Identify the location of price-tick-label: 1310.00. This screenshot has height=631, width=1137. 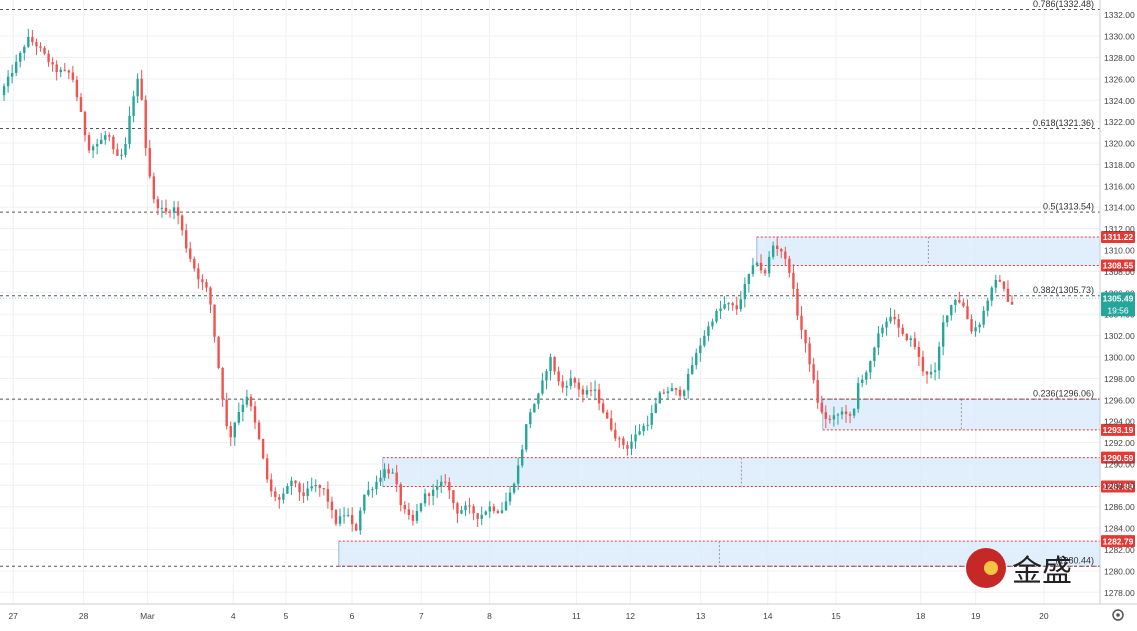
(1119, 251).